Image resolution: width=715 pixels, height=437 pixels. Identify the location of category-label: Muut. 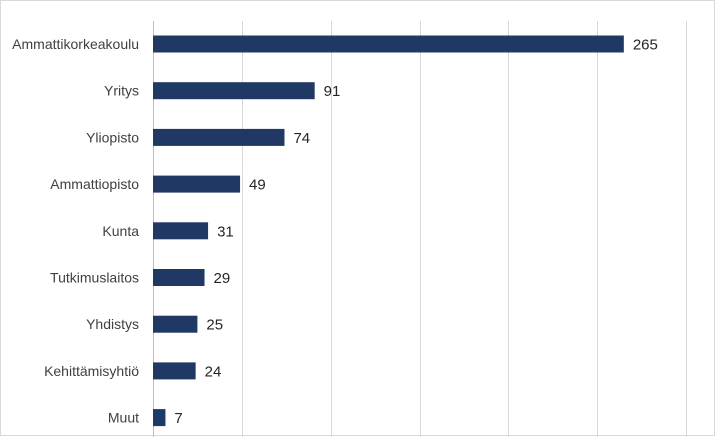
(123, 418).